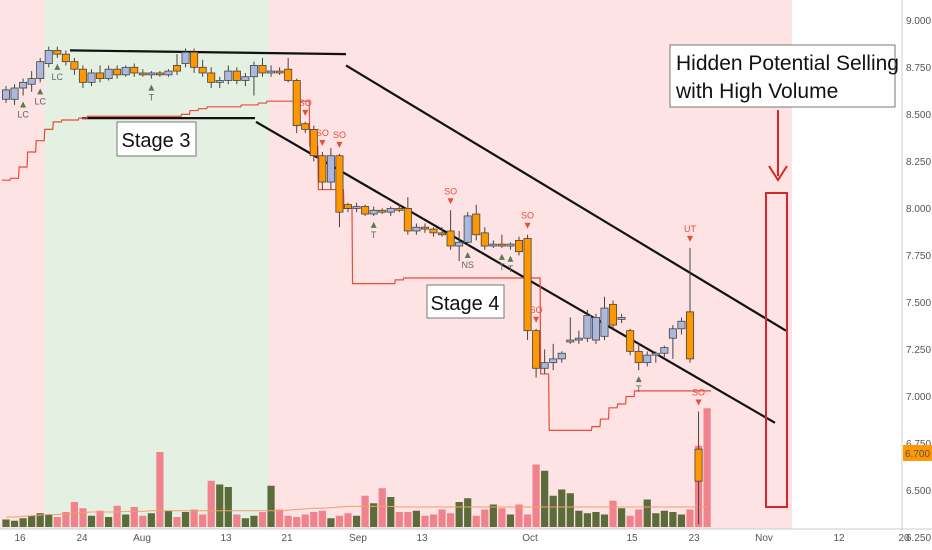 The width and height of the screenshot is (932, 550). I want to click on stage4-label: Stage 4, so click(465, 304).